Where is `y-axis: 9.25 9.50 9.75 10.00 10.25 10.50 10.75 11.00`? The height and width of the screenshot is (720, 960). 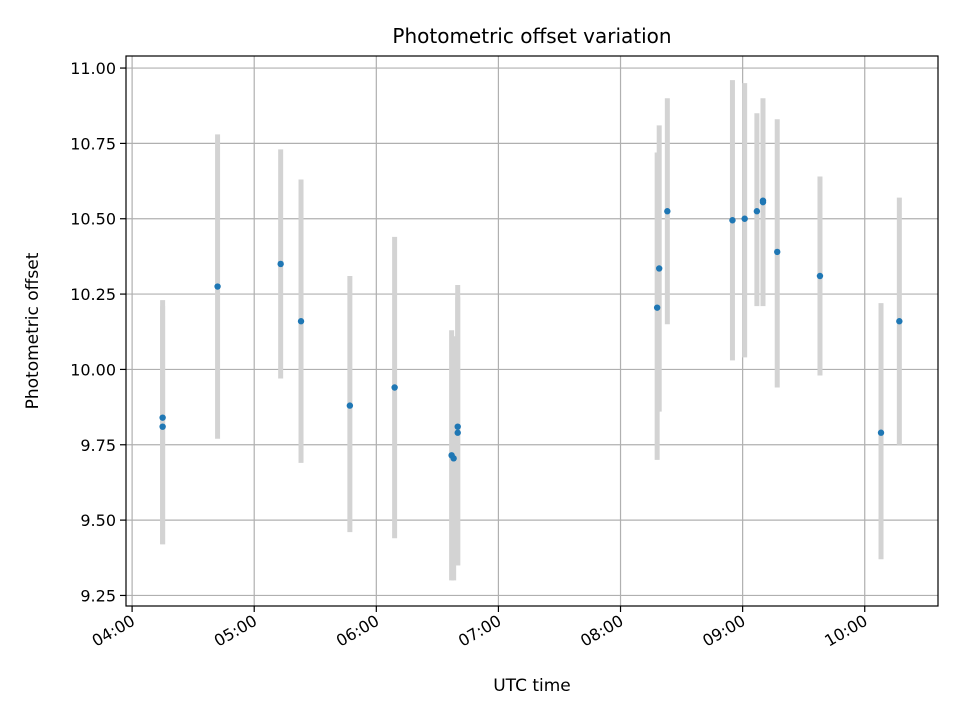
y-axis: 9.25 9.50 9.75 10.00 10.25 10.50 10.75 11.00 is located at coordinates (98, 332).